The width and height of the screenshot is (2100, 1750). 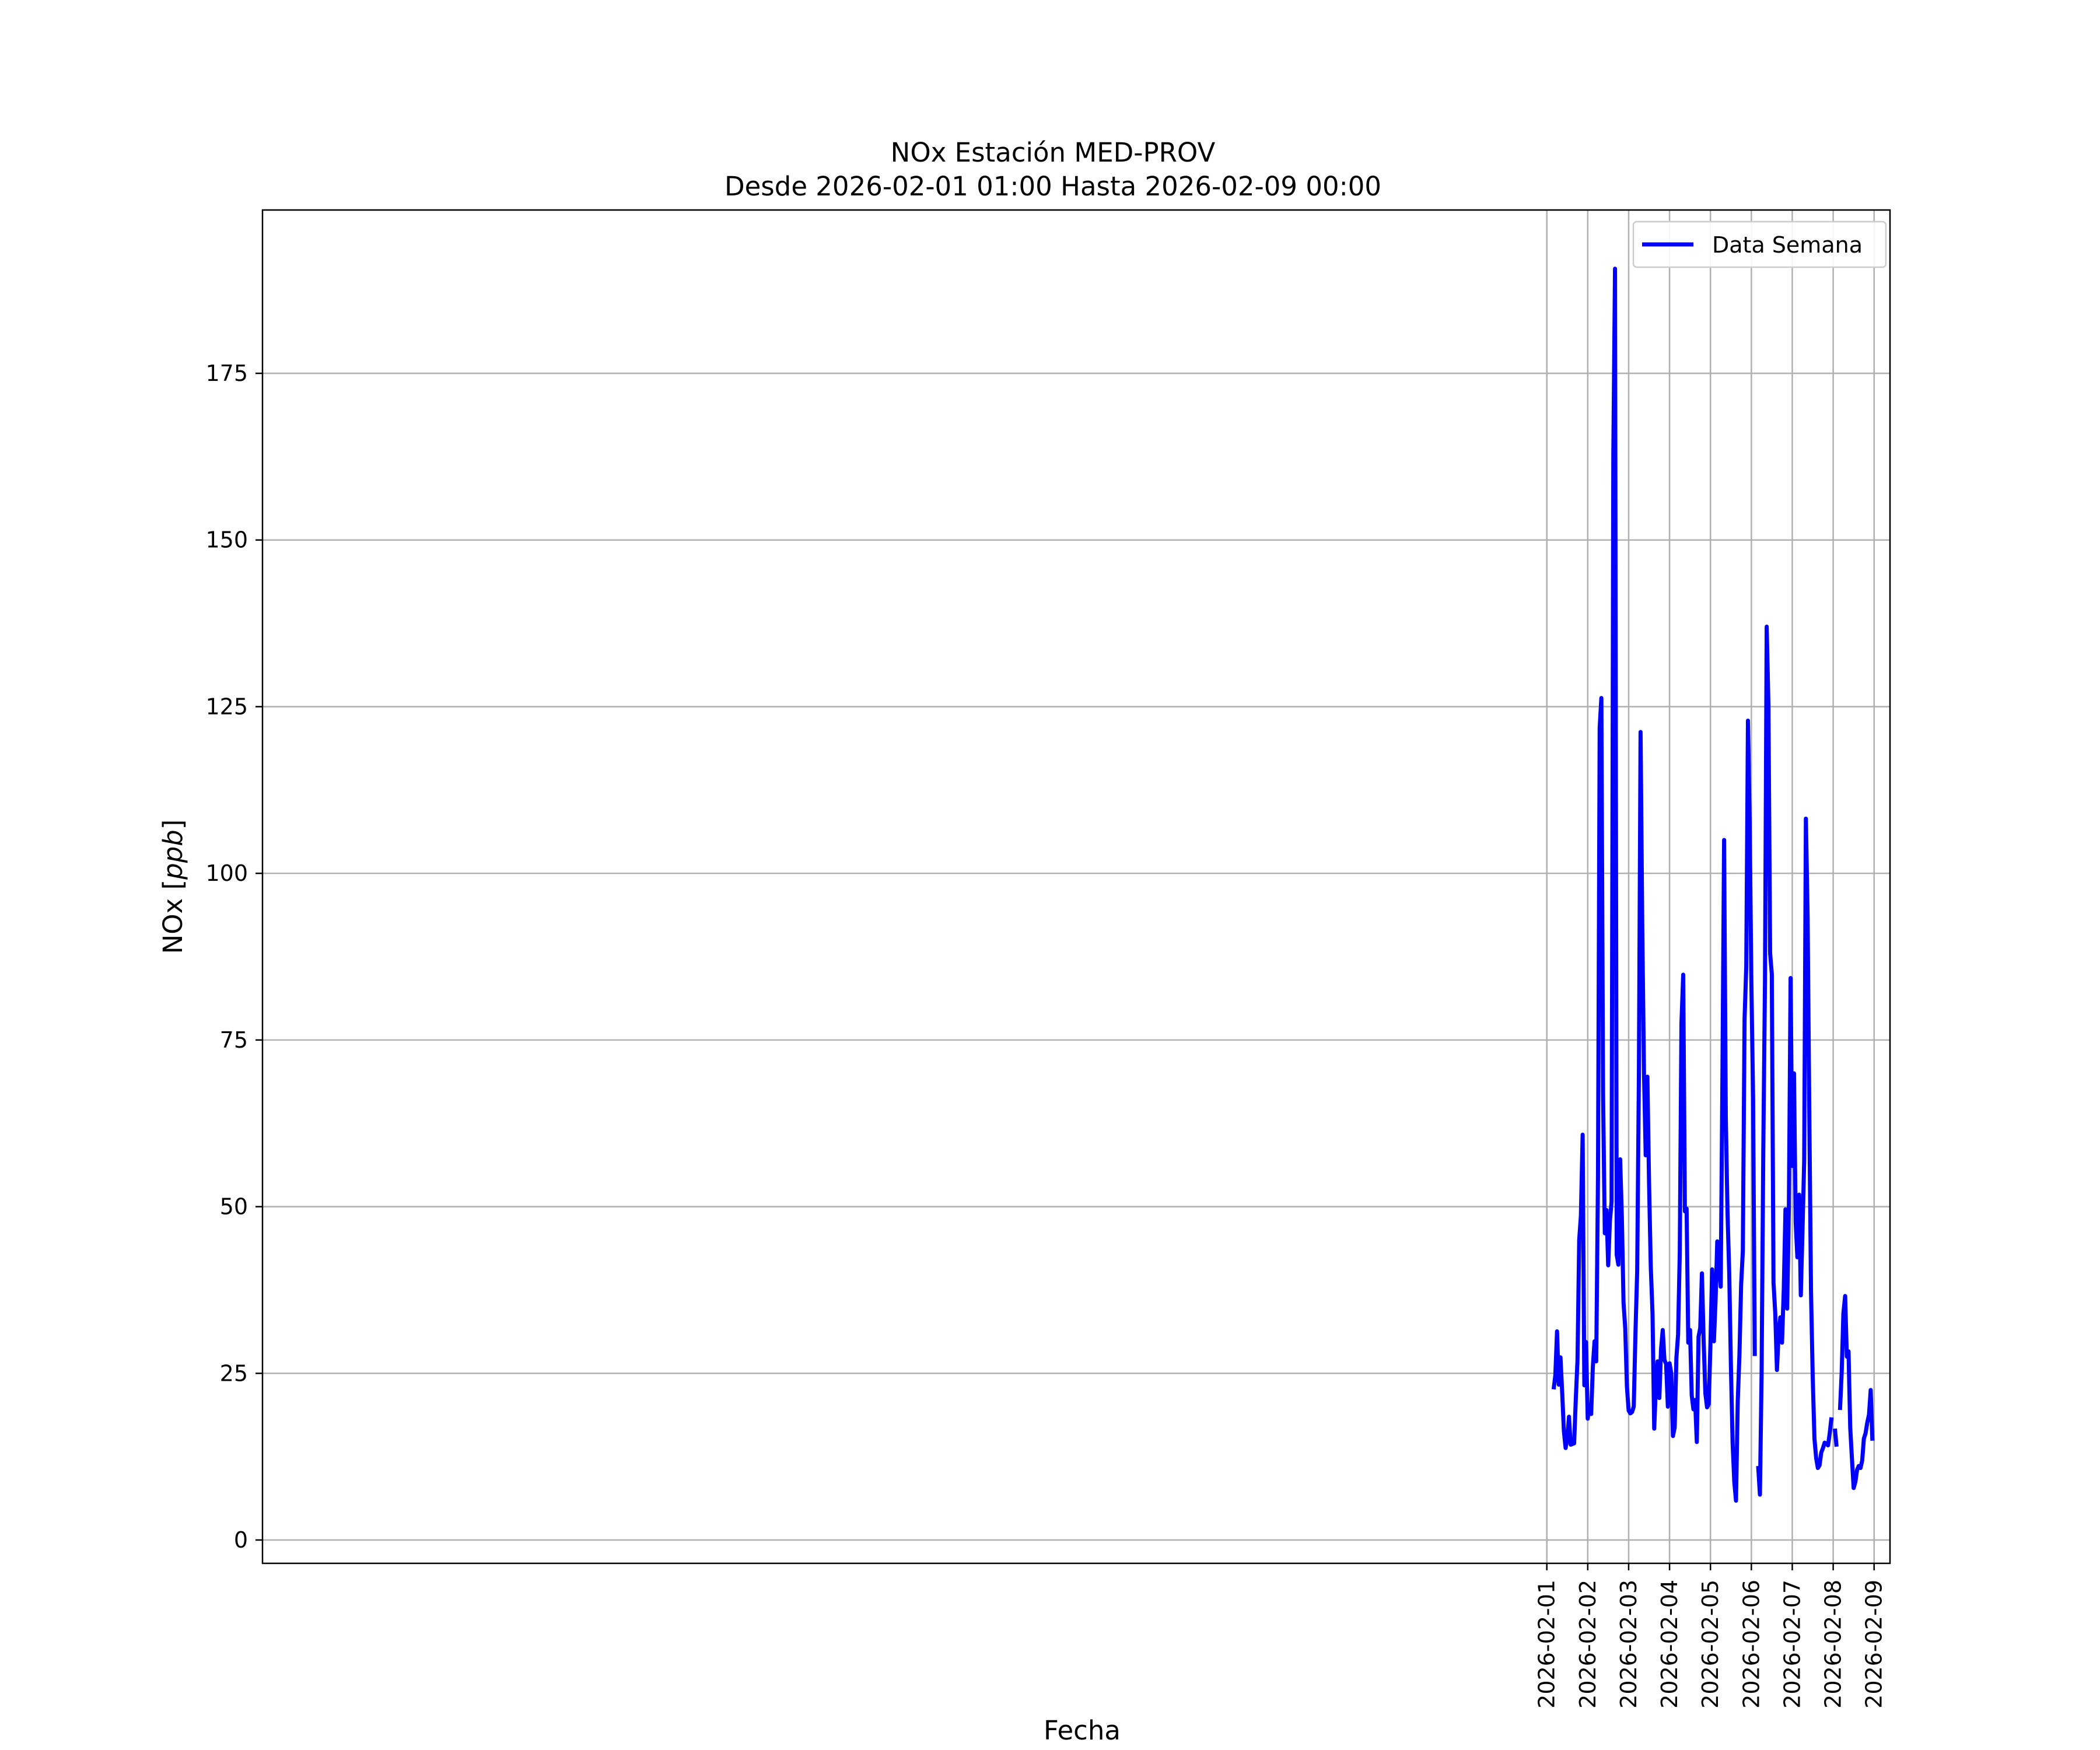 I want to click on y-tick-label: 150, so click(x=226, y=540).